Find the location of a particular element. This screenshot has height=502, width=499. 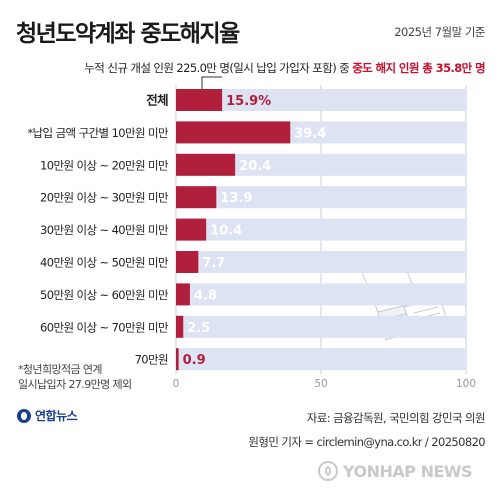

reporter-credit: 원형민 기자 = circlemin@yna.co.kr / 20250820 is located at coordinates (366, 442).